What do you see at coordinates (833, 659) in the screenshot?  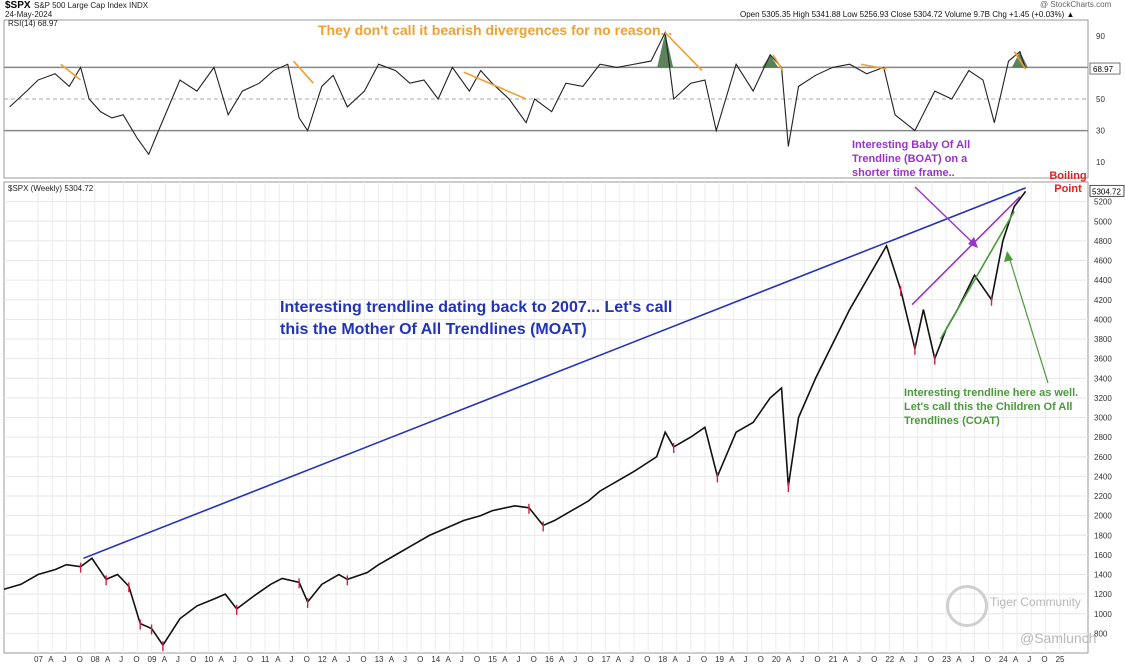 I see `time-tick-label: 21` at bounding box center [833, 659].